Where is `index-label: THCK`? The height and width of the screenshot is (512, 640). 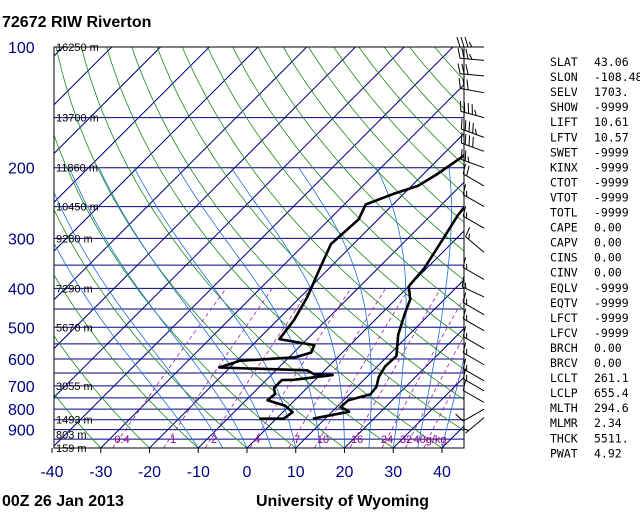
index-label: THCK is located at coordinates (564, 438).